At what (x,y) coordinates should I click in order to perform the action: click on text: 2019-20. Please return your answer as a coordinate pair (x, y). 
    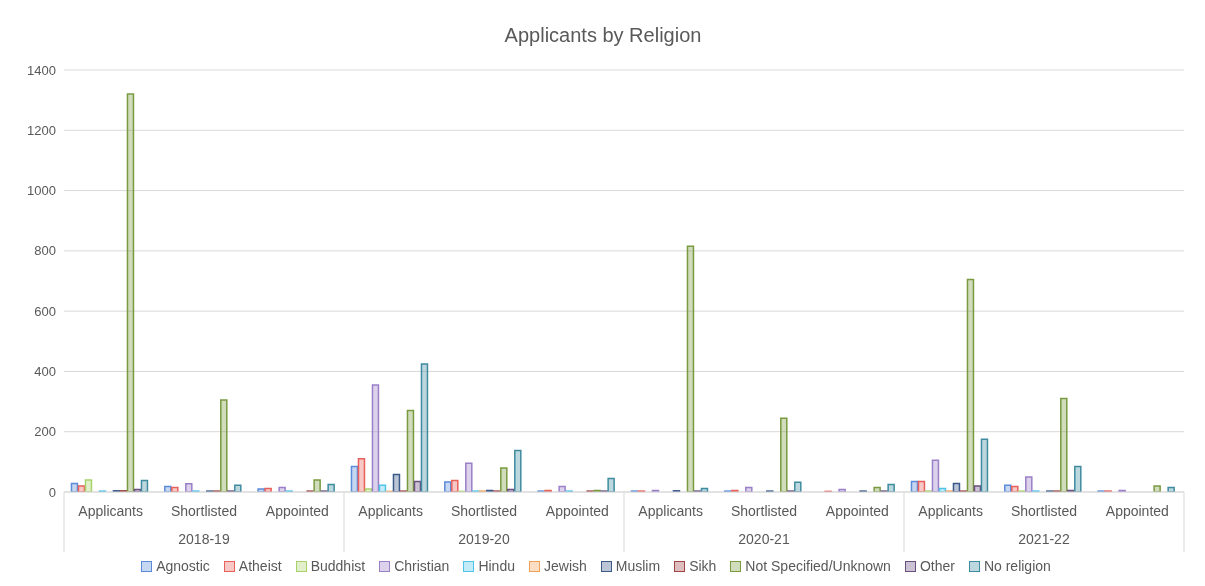
    Looking at the image, I should click on (484, 539).